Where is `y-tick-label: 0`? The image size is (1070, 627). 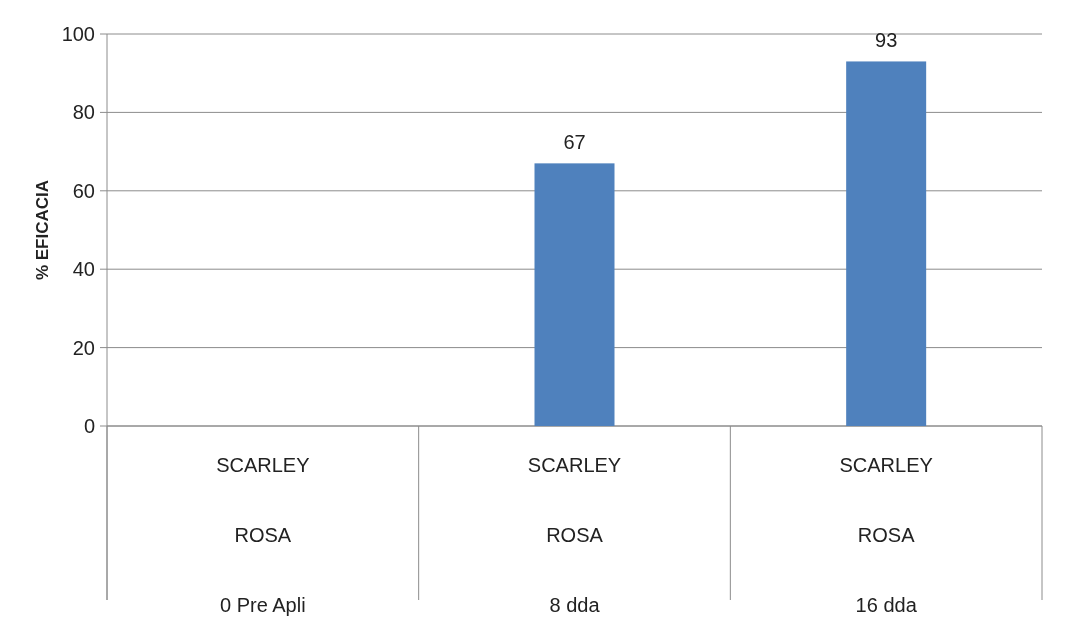 y-tick-label: 0 is located at coordinates (89, 426).